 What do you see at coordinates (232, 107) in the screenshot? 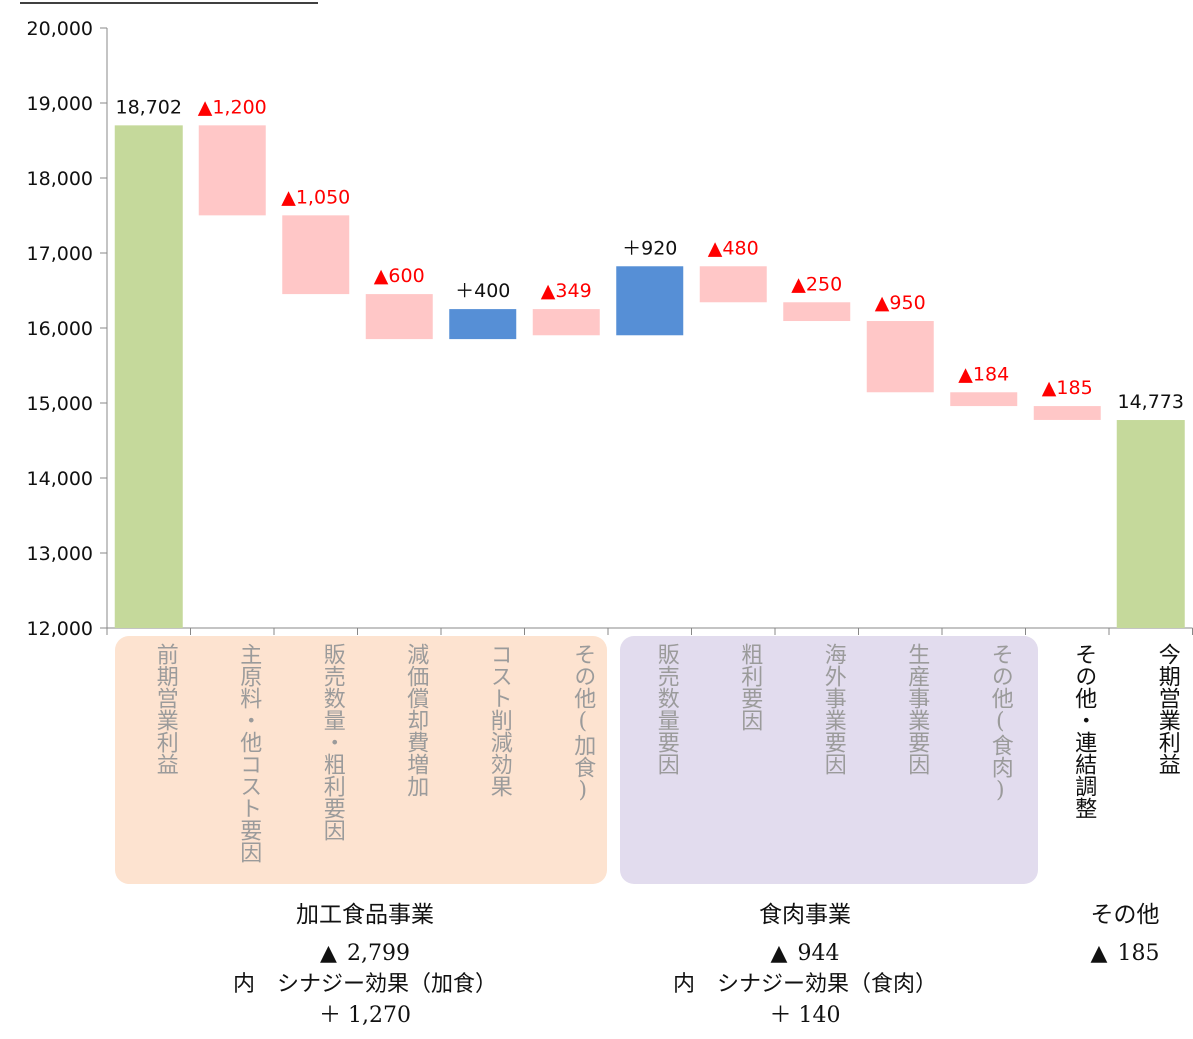
I see `data-label: ▲1,200` at bounding box center [232, 107].